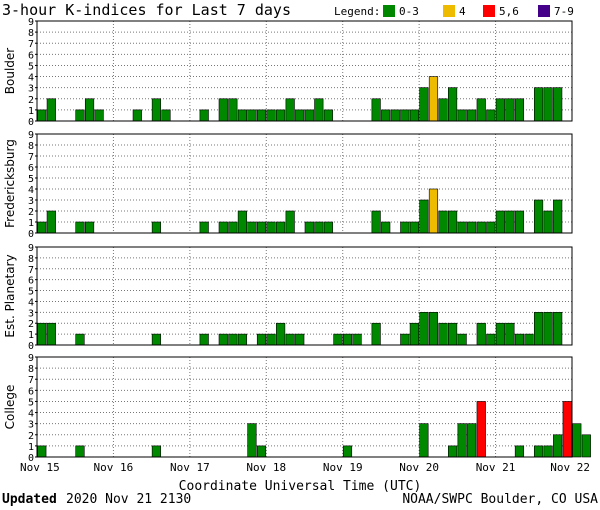 This screenshot has width=600, height=510. I want to click on y-tick-label: 4, so click(31, 190).